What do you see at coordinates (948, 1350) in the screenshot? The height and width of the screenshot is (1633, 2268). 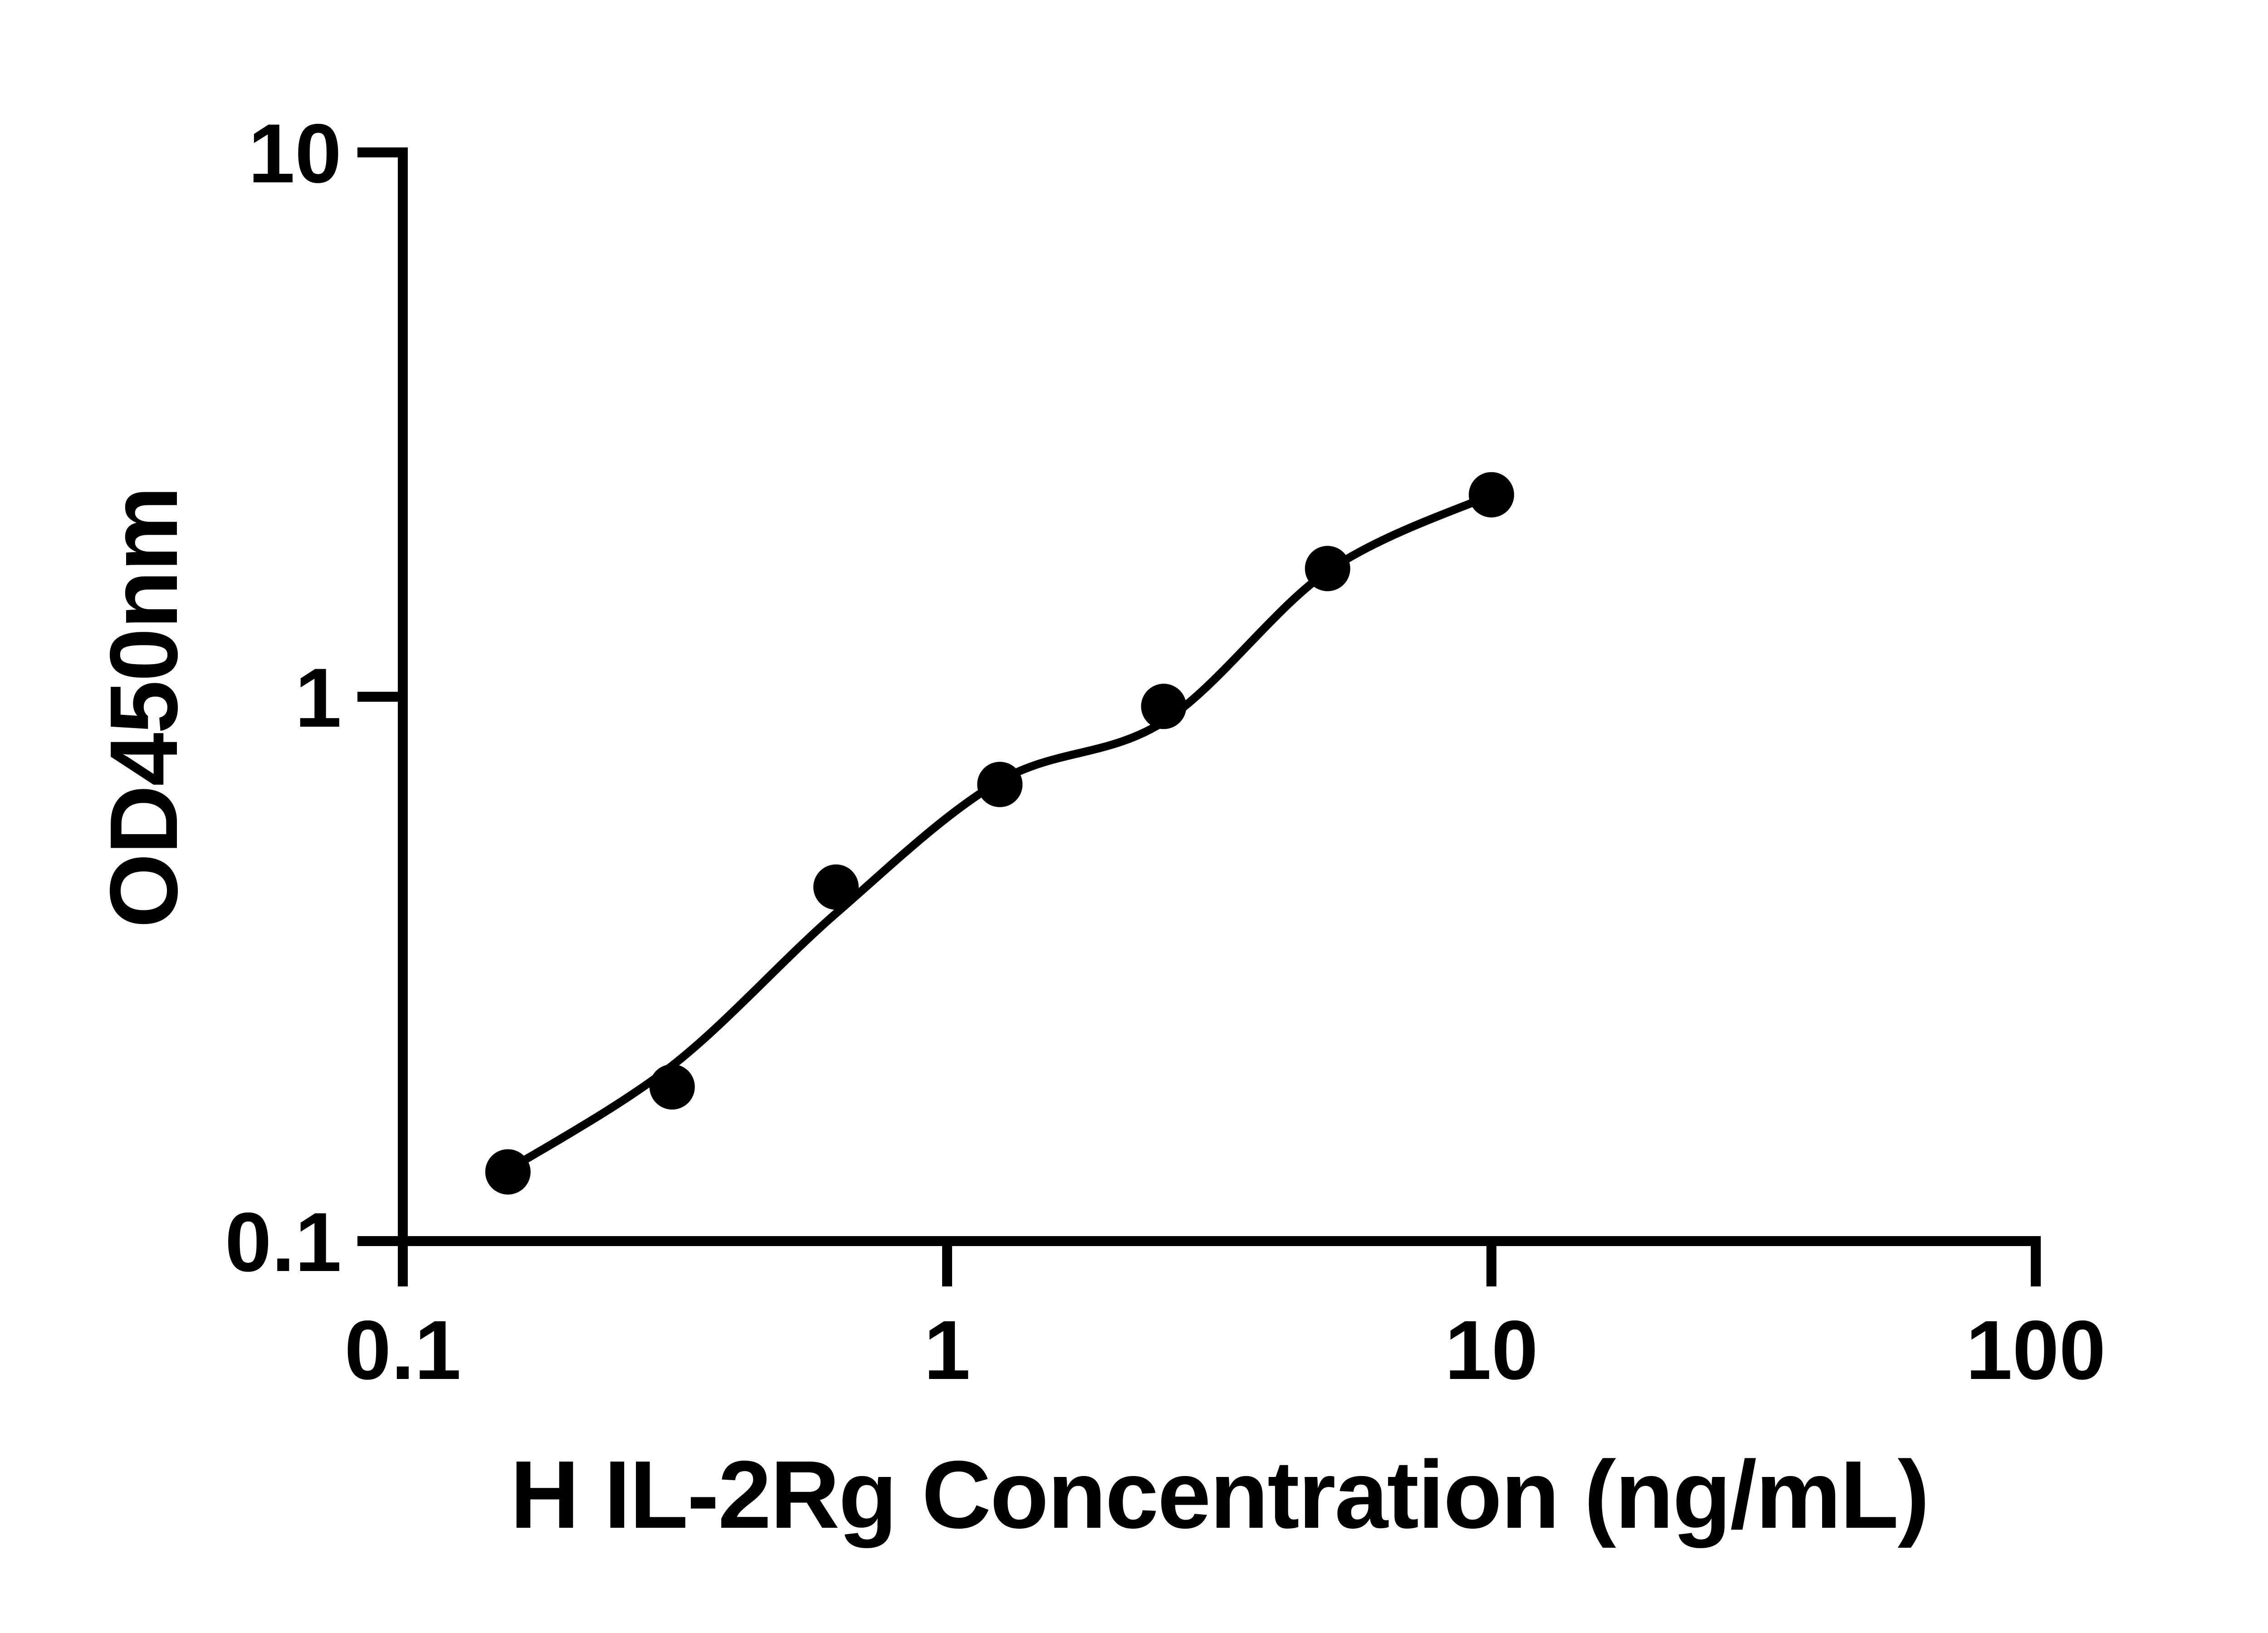 I see `x-tick-label: 1` at bounding box center [948, 1350].